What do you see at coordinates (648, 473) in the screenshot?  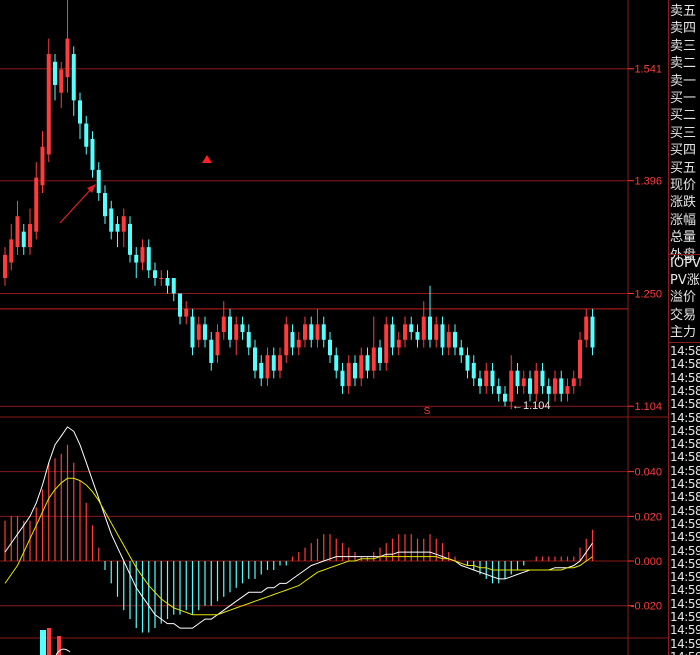 I see `macd-tick-label: 0.040` at bounding box center [648, 473].